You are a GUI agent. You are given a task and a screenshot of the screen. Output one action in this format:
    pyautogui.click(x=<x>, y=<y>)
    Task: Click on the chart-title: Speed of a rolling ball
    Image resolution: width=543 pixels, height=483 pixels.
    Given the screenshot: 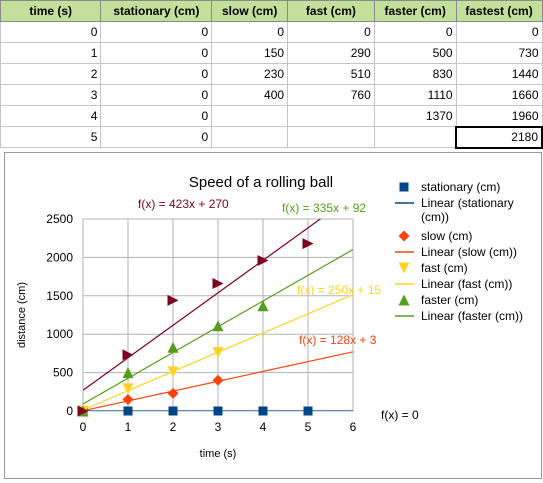 What is the action you would take?
    pyautogui.click(x=261, y=182)
    